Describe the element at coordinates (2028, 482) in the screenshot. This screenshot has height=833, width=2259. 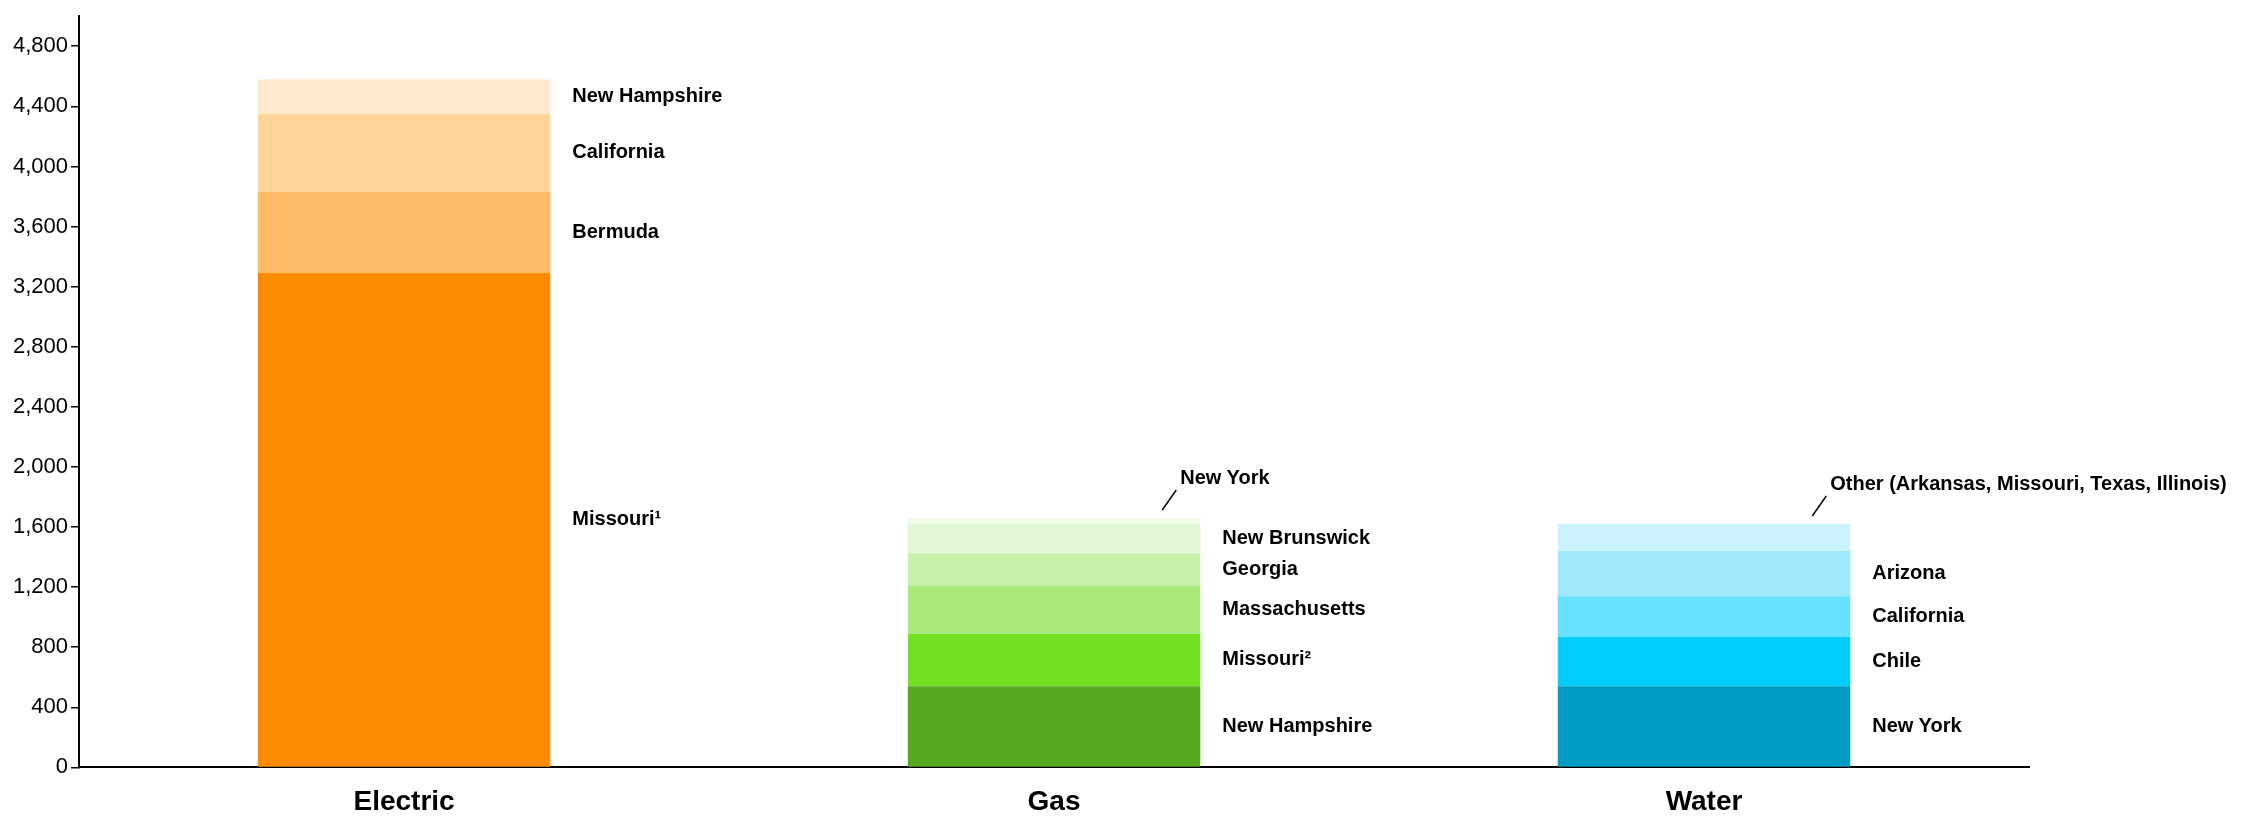
I see `series-label: Other (Arkansas, Missouri, Texas, Illinois)` at that location.